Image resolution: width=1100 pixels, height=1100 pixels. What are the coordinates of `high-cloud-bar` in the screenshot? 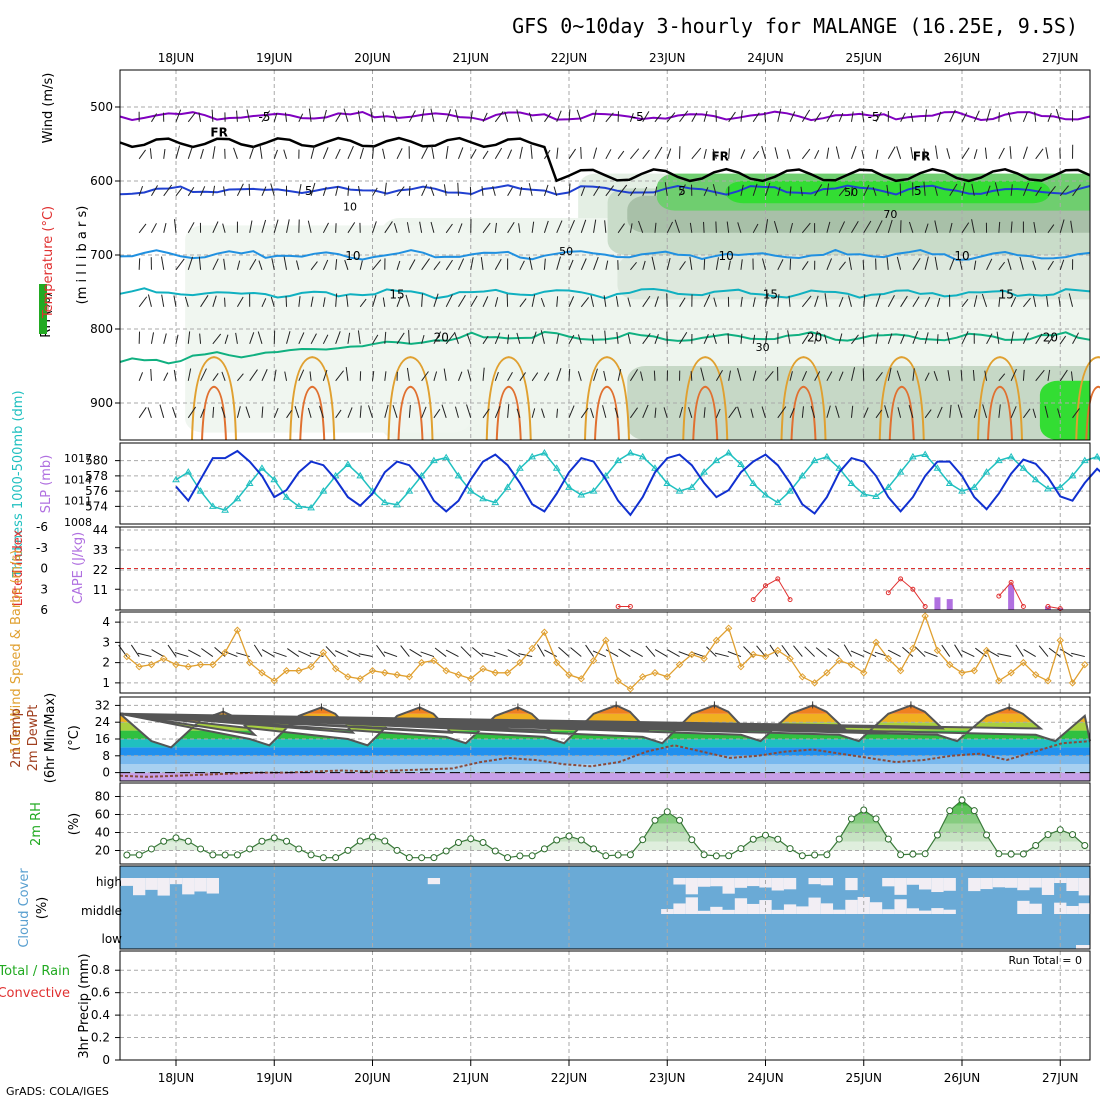 It's located at (900, 886).